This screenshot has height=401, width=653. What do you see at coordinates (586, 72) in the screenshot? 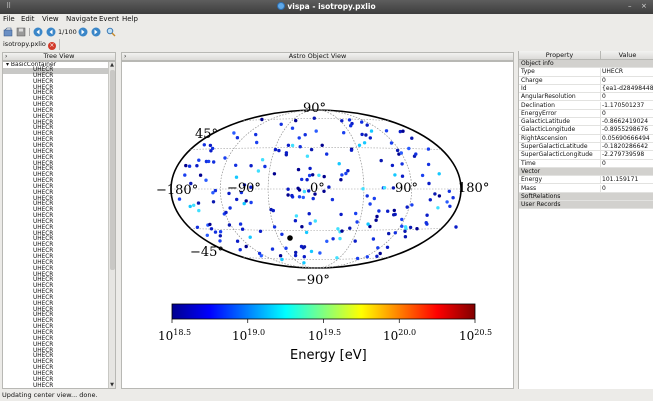
I see `property-row: Type UHECR` at bounding box center [586, 72].